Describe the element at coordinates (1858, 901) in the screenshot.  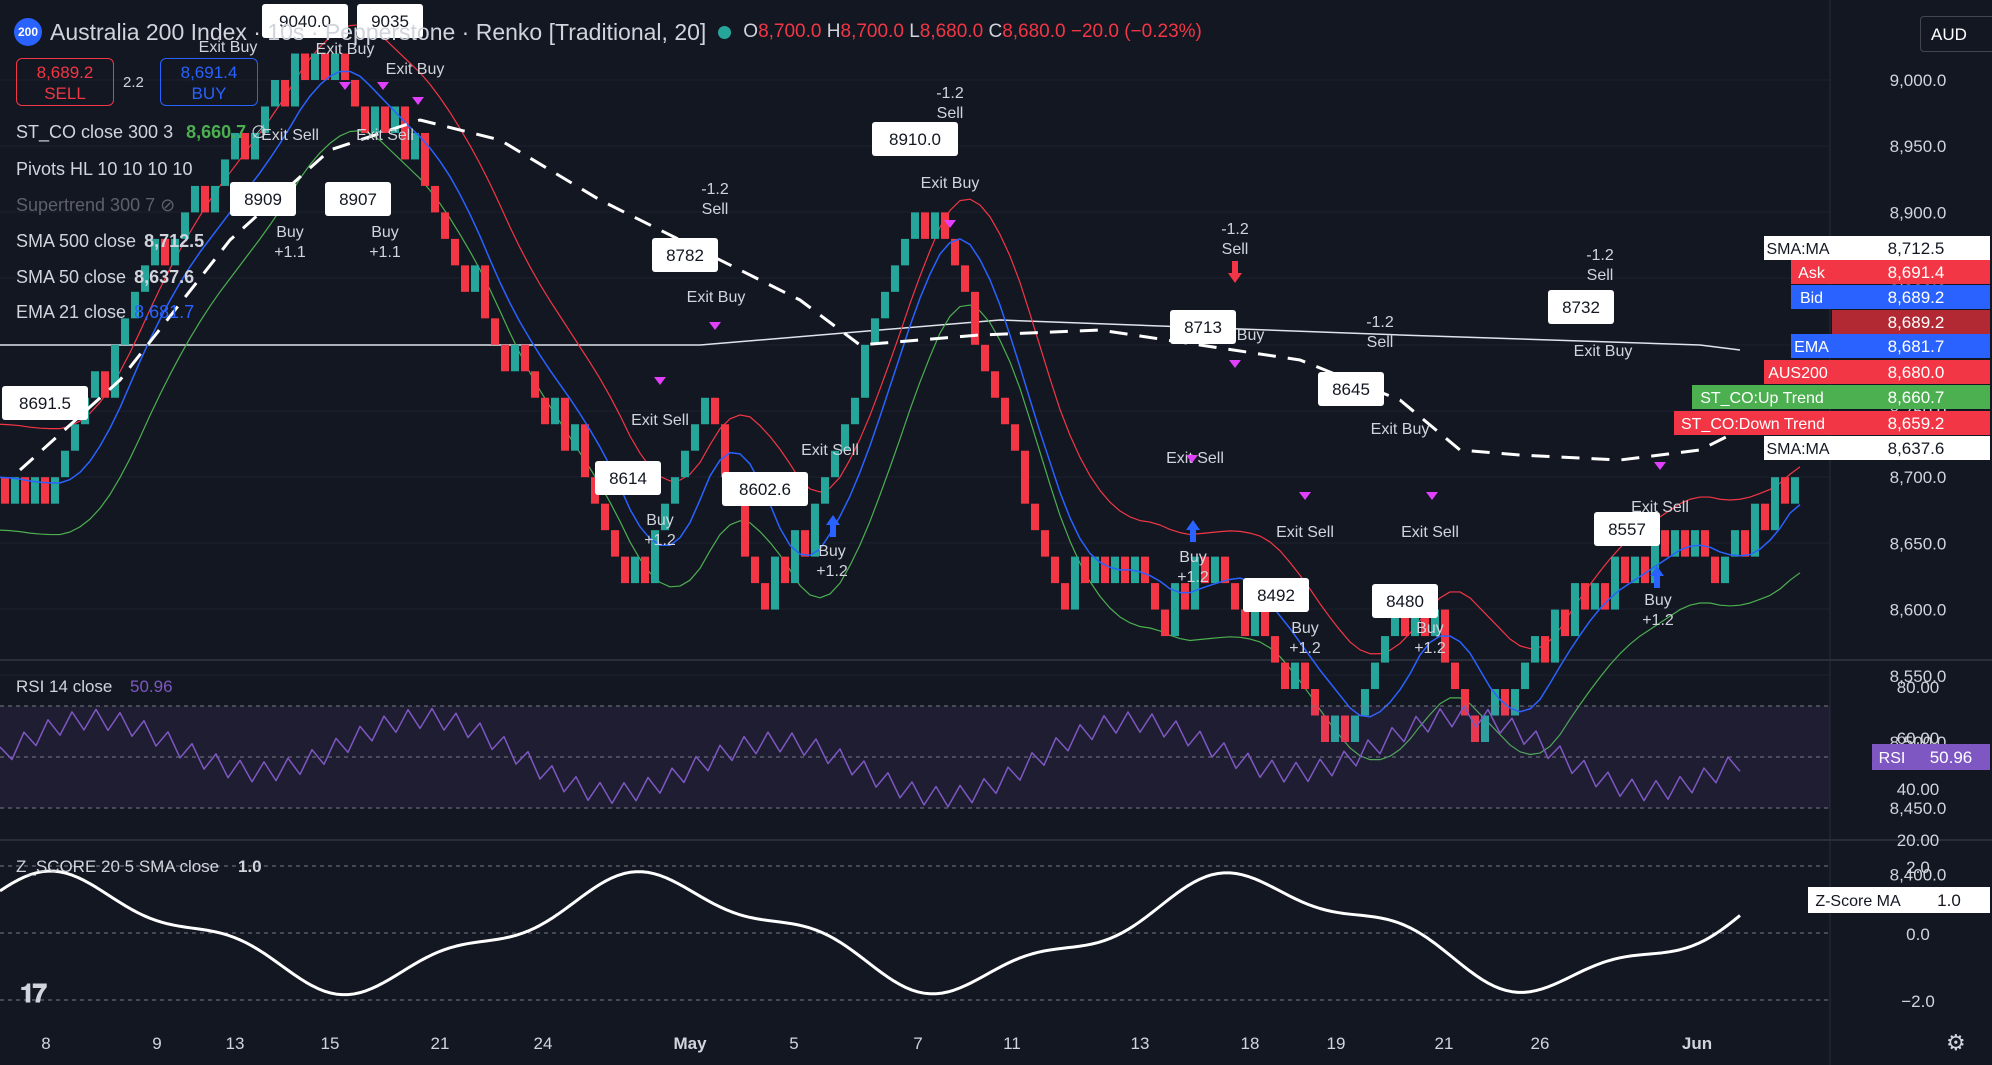
I see `zscore-tag-text: Z-Score MA` at that location.